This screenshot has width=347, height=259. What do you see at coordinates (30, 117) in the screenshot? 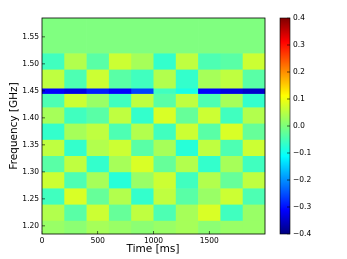
I see `y-tick-label: 1.40` at bounding box center [30, 117].